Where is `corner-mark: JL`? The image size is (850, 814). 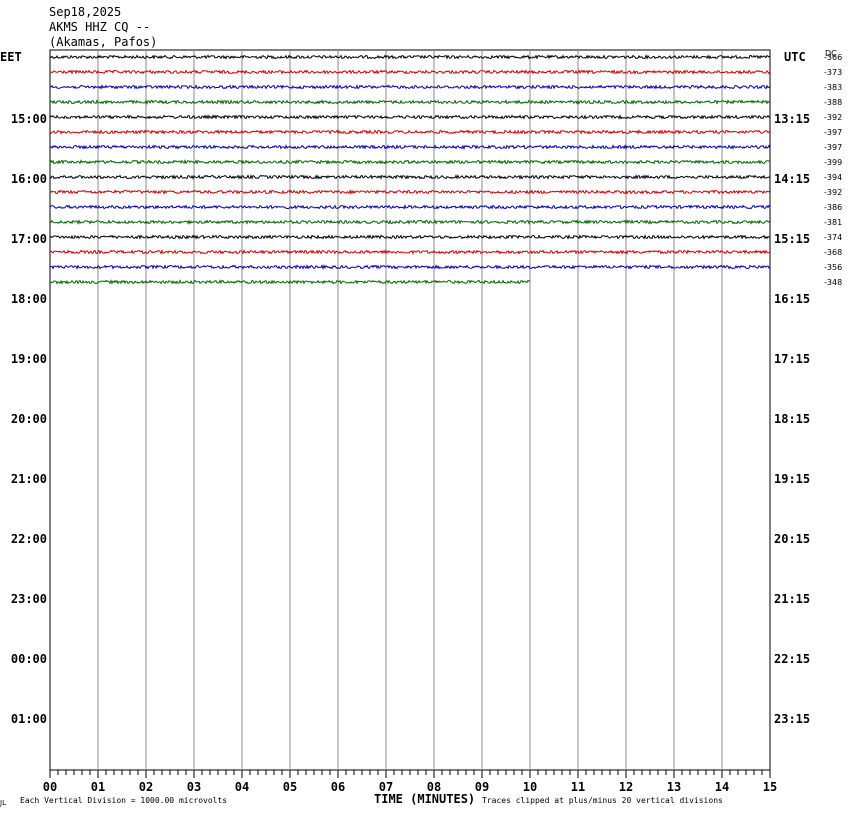
corner-mark: JL is located at coordinates (3, 803).